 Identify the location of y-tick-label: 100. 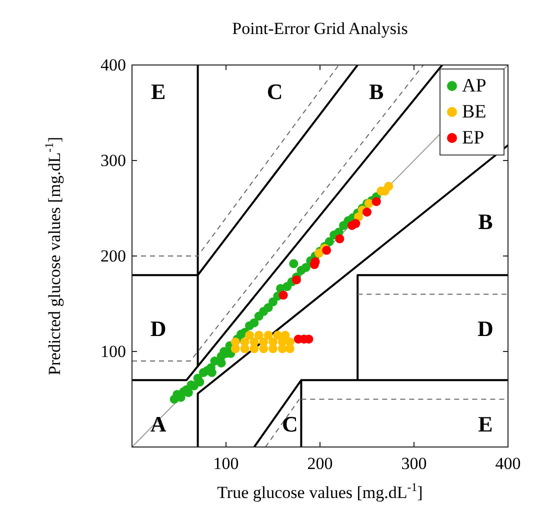
(113, 351).